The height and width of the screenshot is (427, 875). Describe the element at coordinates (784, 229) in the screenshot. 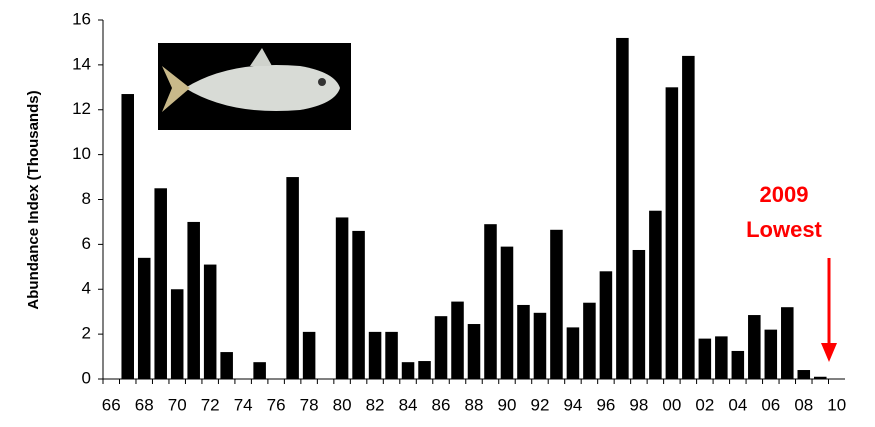

I see `annotation: Lowest` at that location.